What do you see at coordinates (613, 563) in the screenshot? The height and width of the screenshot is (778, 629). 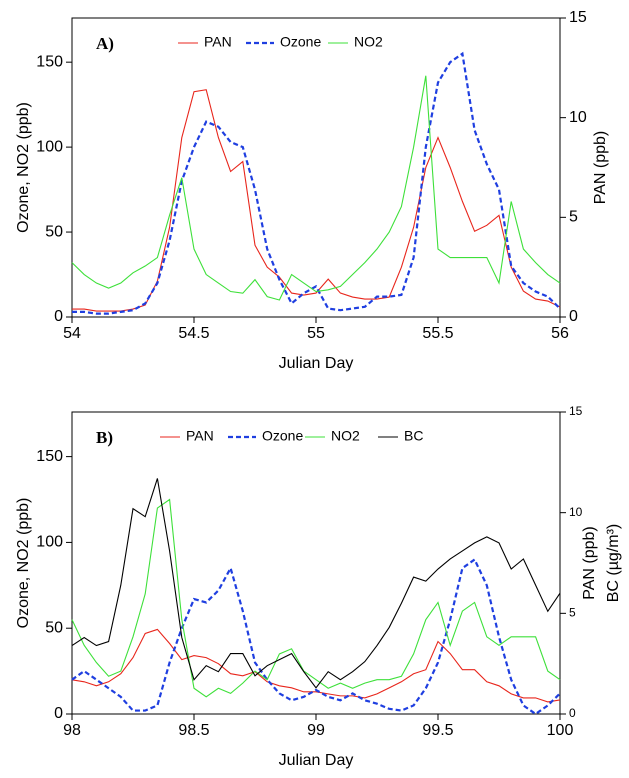 I see `y2-axis-title: BC (µg/m³)` at bounding box center [613, 563].